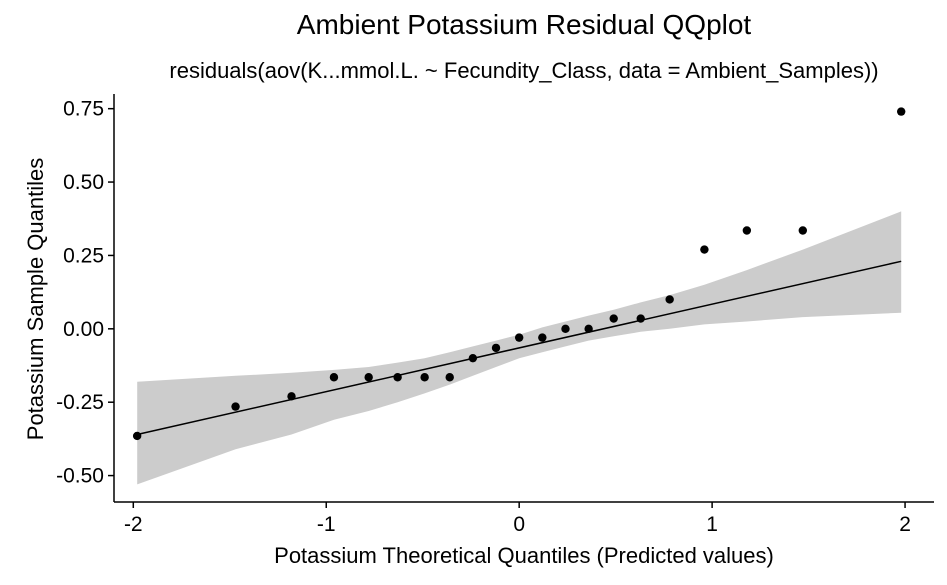  I want to click on x-tick-label: 0, so click(519, 524).